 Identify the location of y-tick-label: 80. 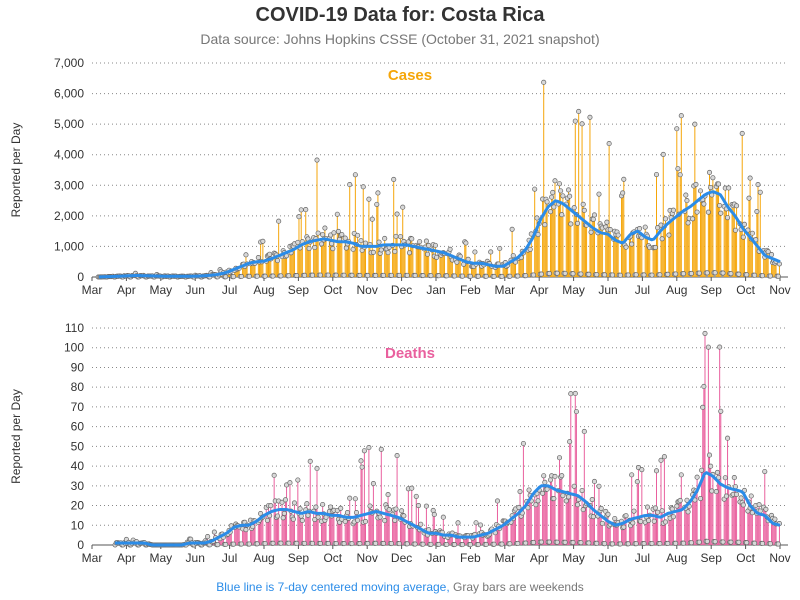
(78, 387).